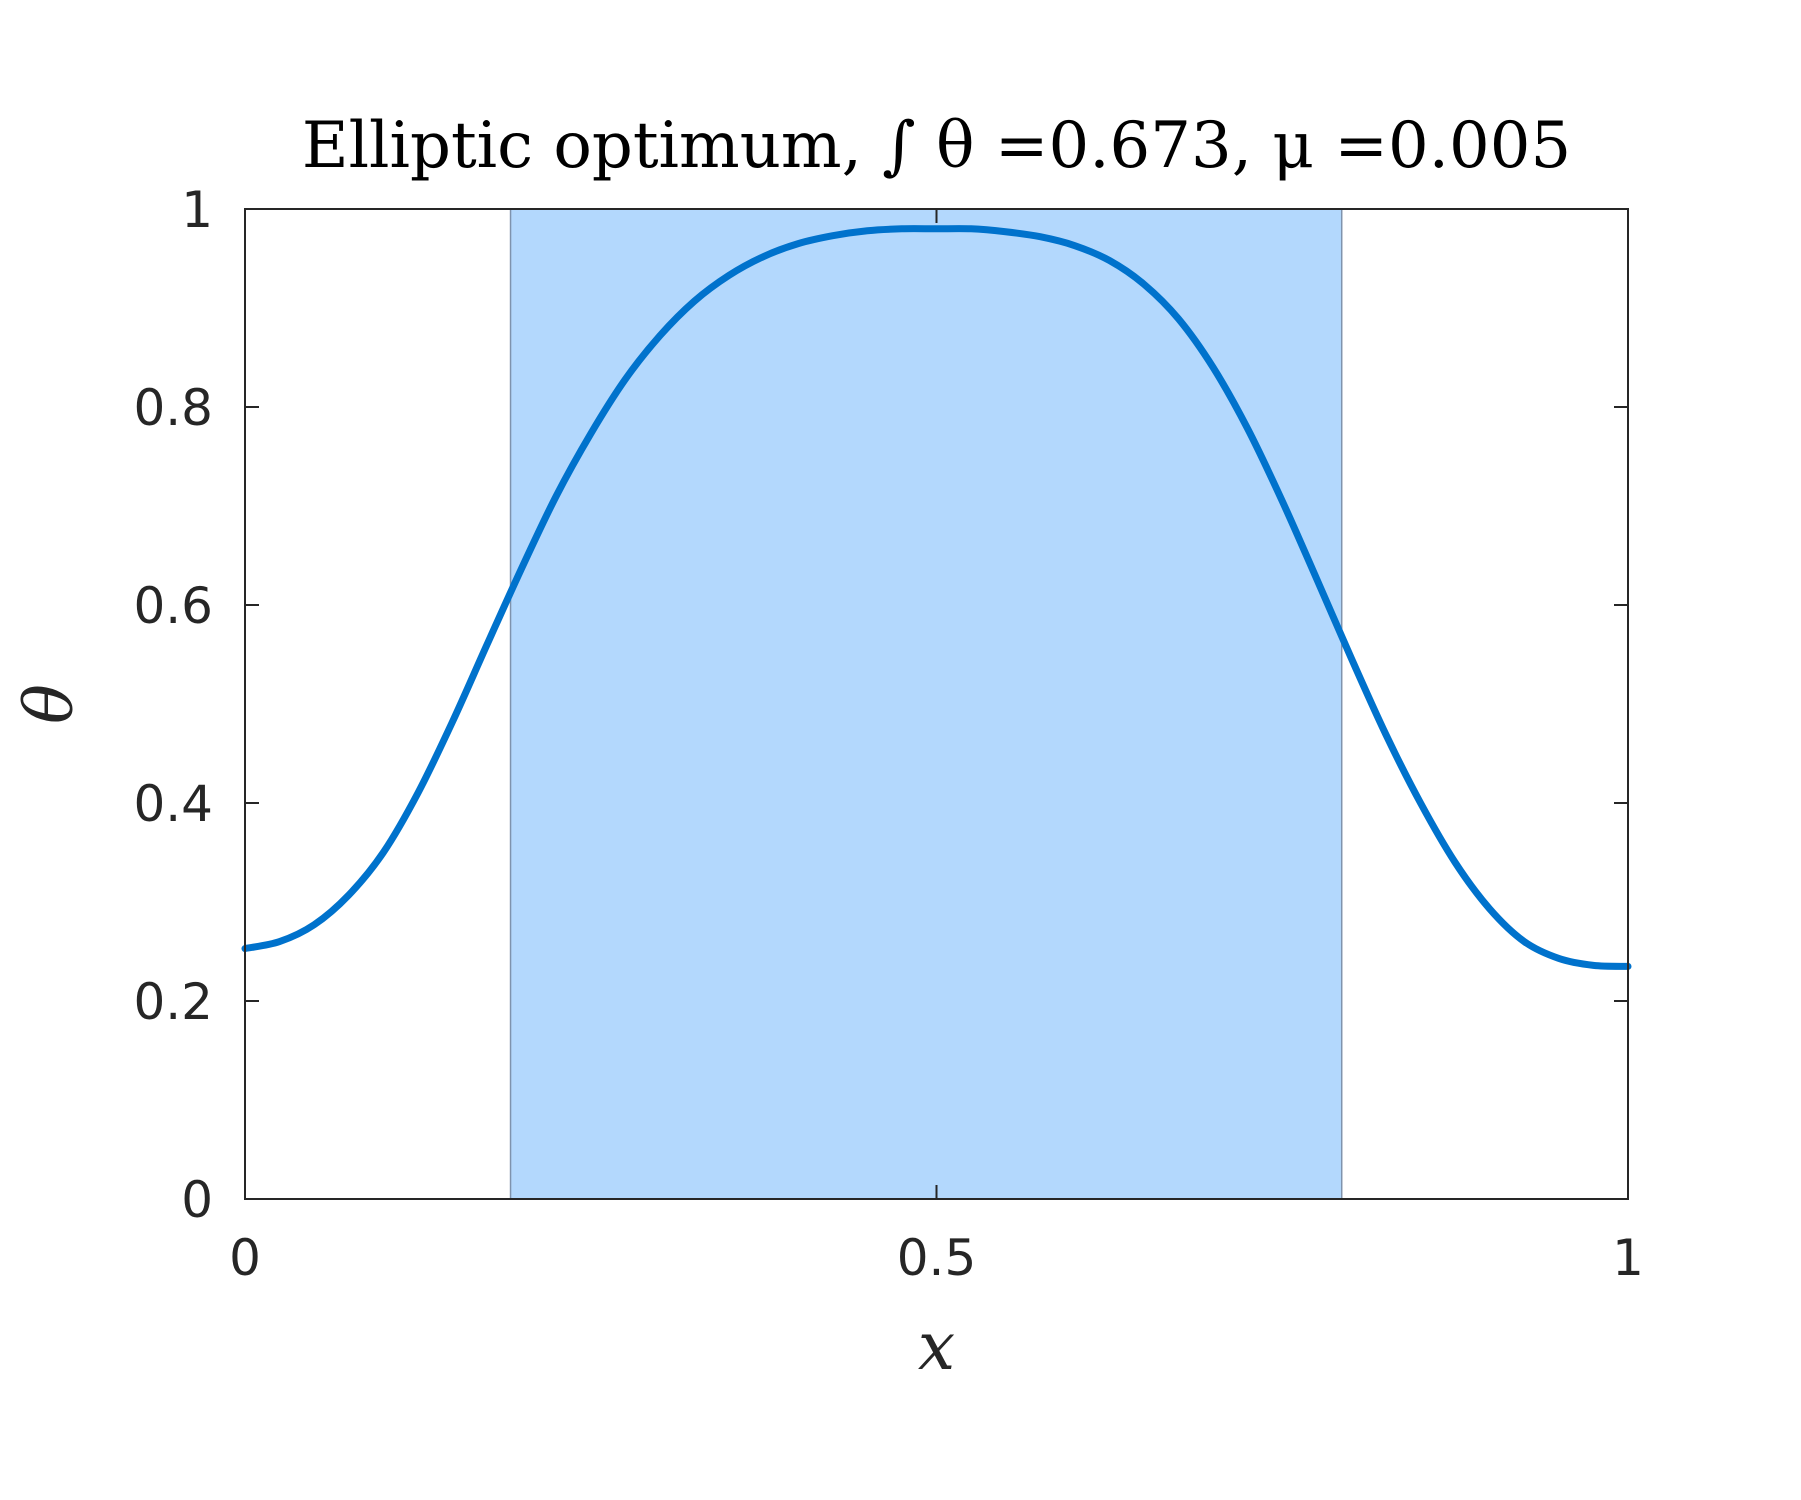 This screenshot has height=1500, width=1801. I want to click on y-tick-label: 0, so click(197, 1200).